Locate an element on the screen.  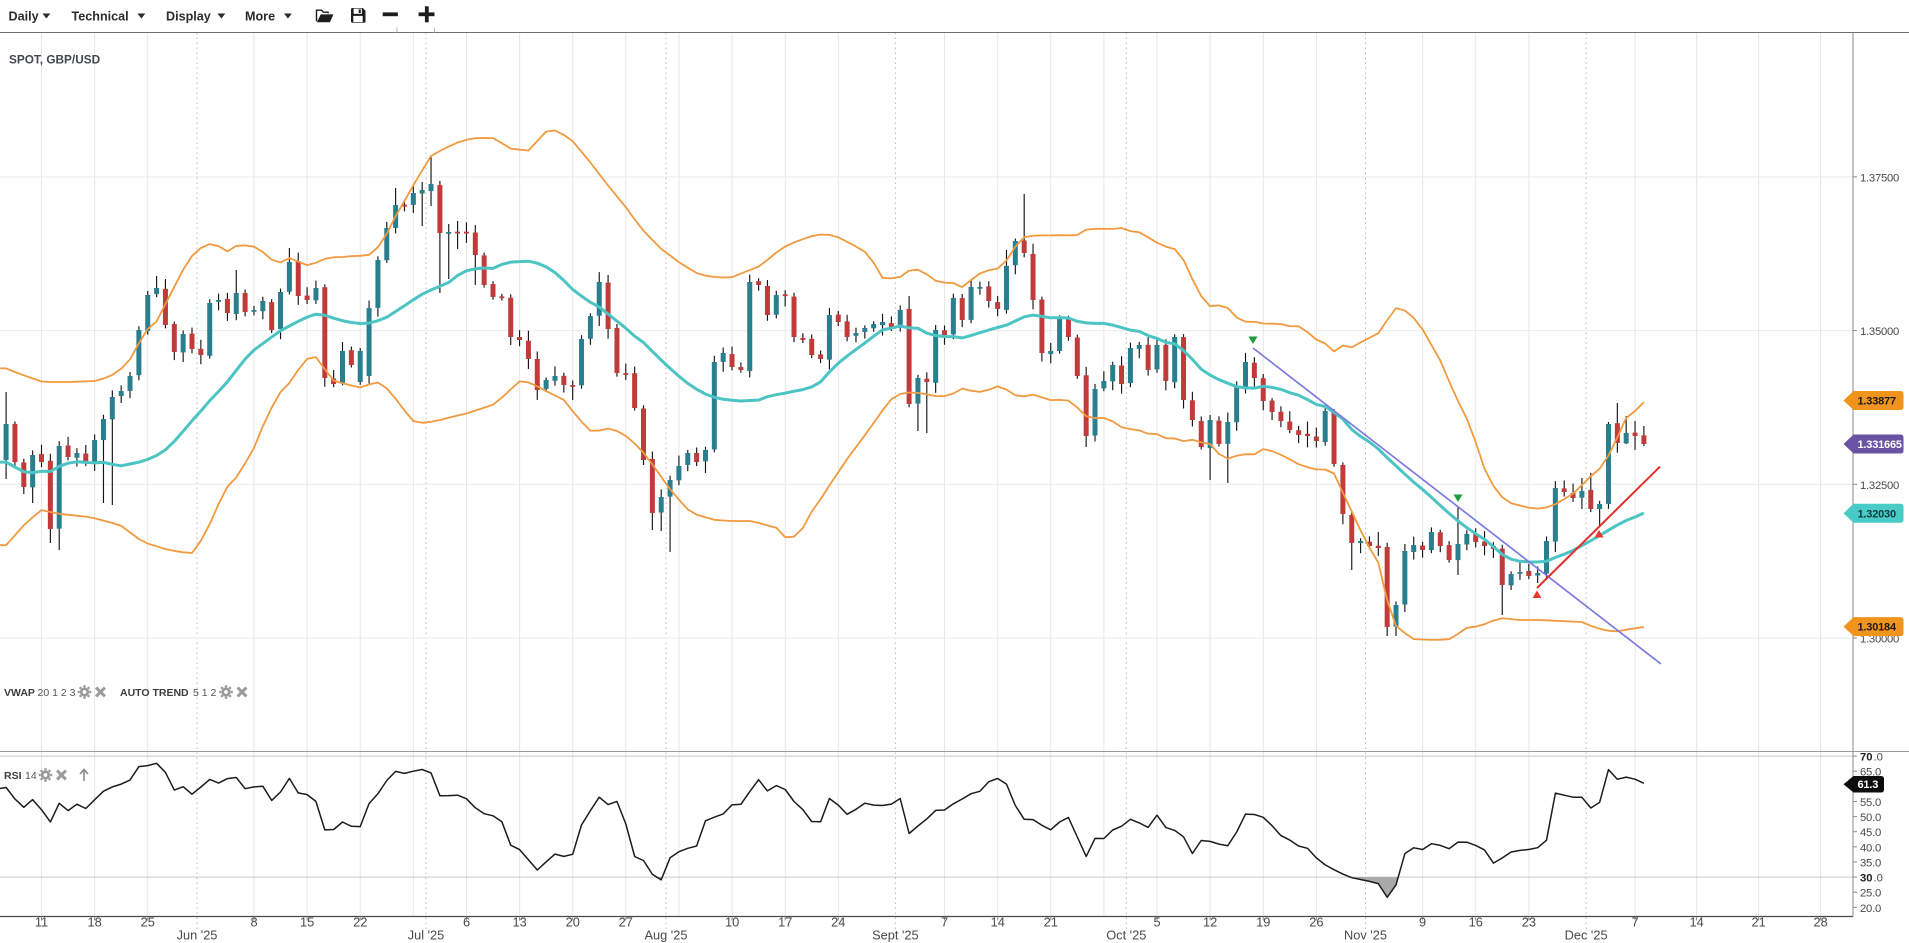
svg-text: 5 1 2 is located at coordinates (205, 693).